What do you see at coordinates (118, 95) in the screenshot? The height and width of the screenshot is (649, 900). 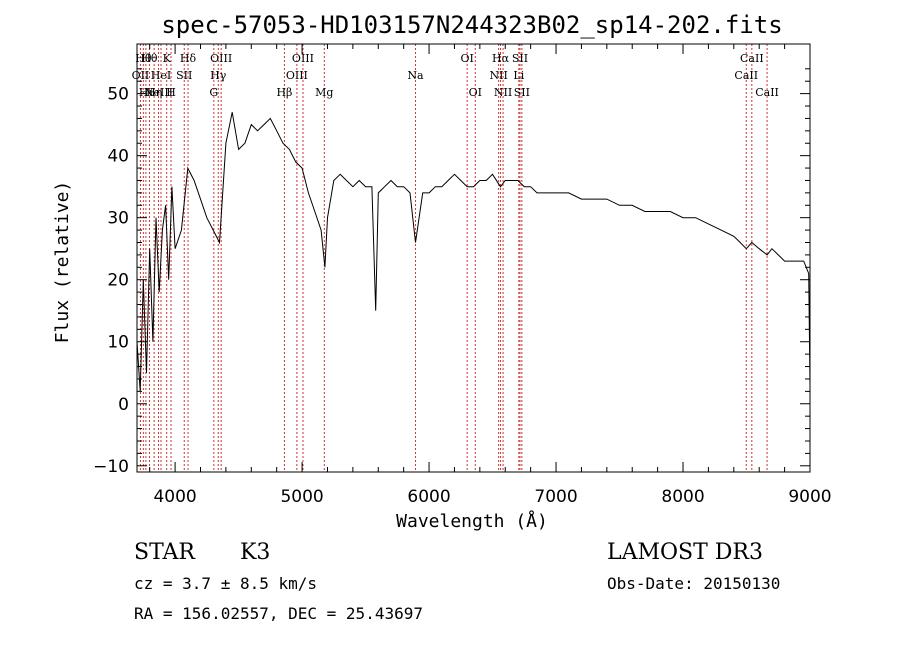 I see `y-tick-label: 50` at bounding box center [118, 95].